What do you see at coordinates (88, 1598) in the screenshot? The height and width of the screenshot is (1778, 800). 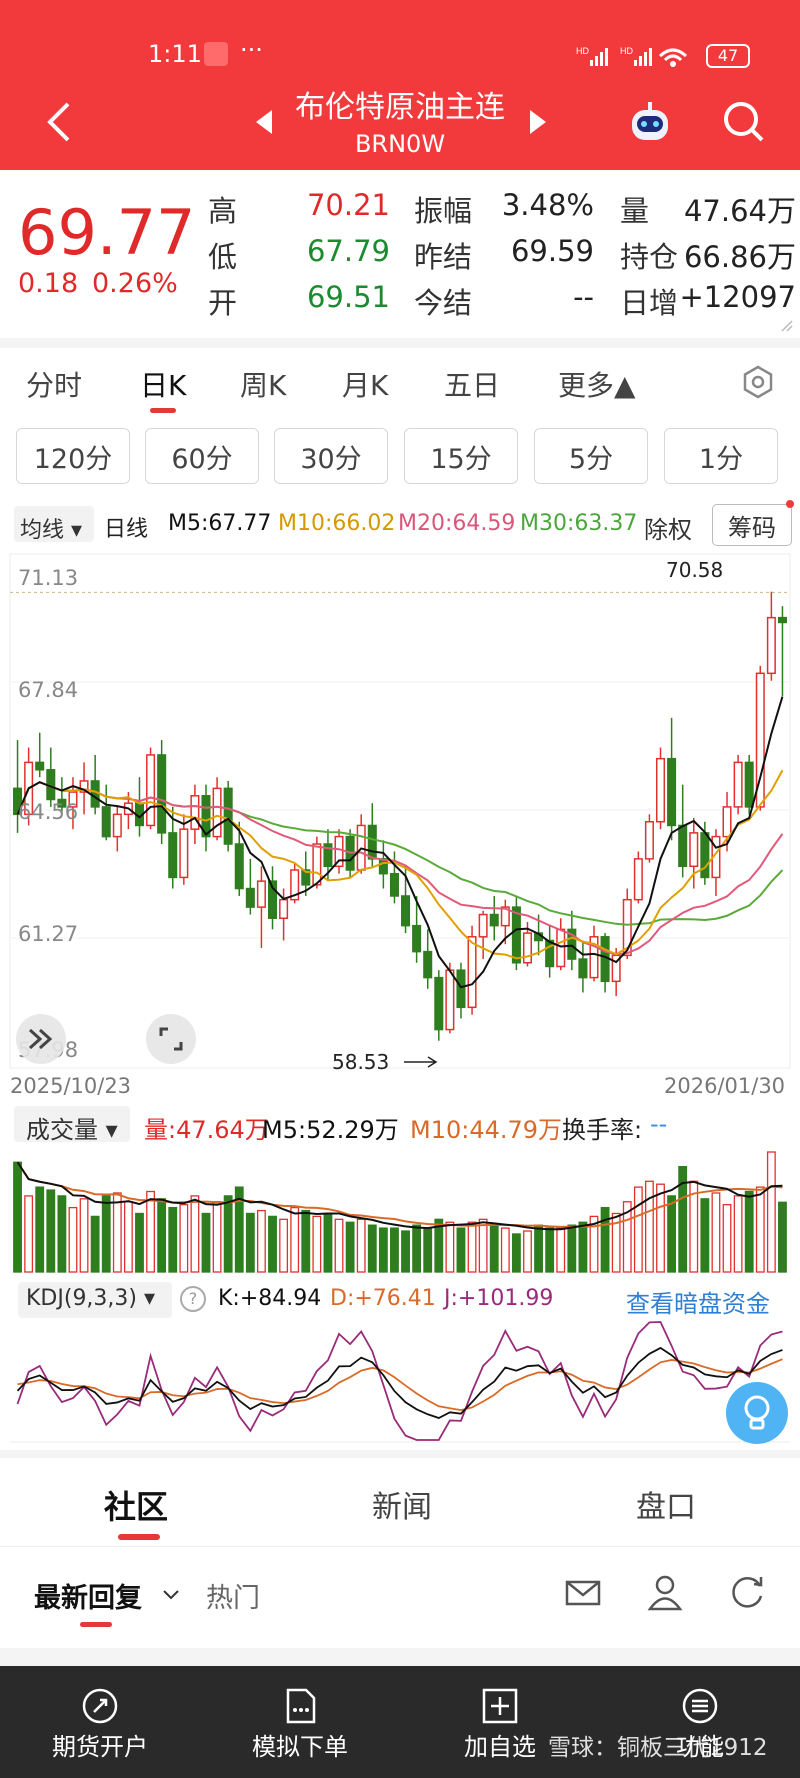 I see `filter-latest-replies: 最新回复` at bounding box center [88, 1598].